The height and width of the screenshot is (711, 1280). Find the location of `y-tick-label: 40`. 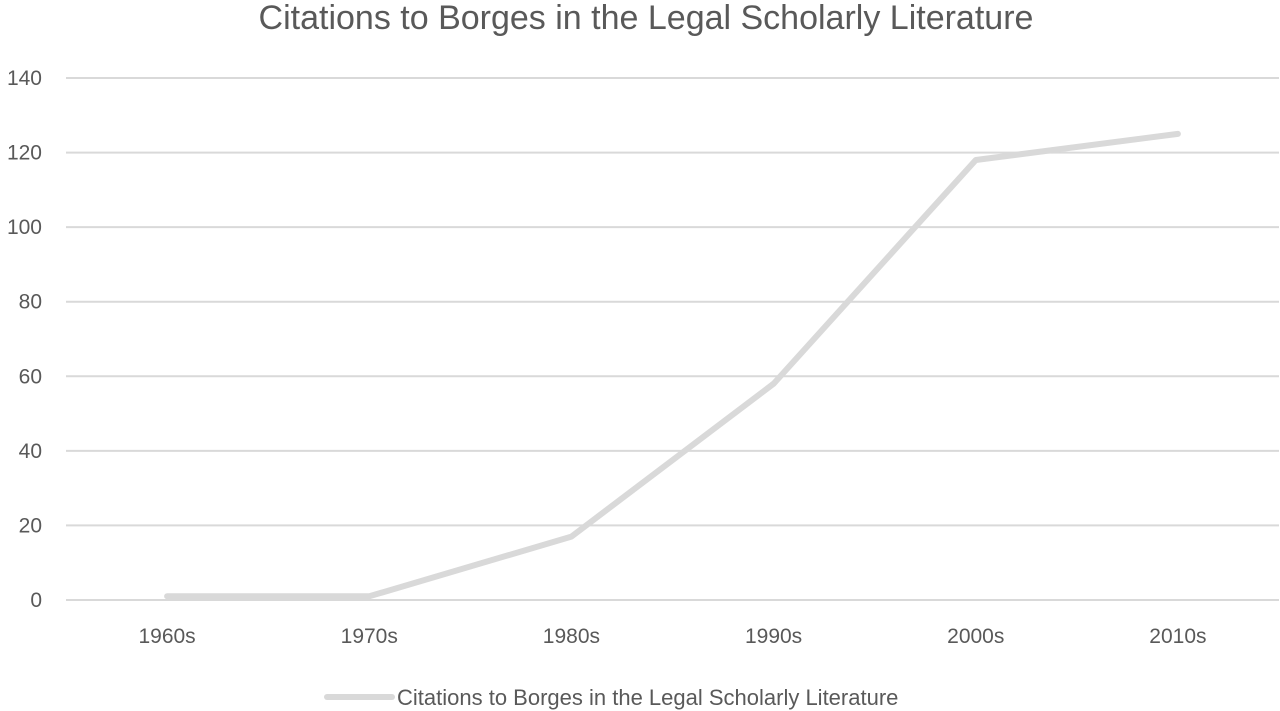

y-tick-label: 40 is located at coordinates (30, 451).